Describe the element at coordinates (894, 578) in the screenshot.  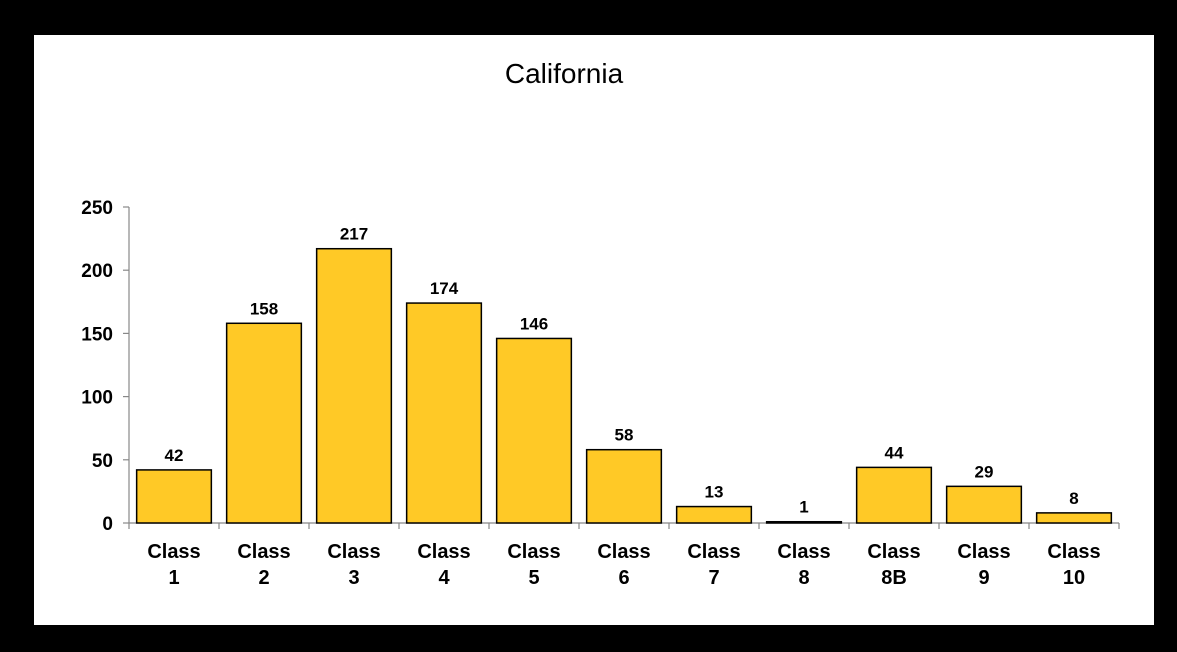
I see `x-tick-label: 8B` at that location.